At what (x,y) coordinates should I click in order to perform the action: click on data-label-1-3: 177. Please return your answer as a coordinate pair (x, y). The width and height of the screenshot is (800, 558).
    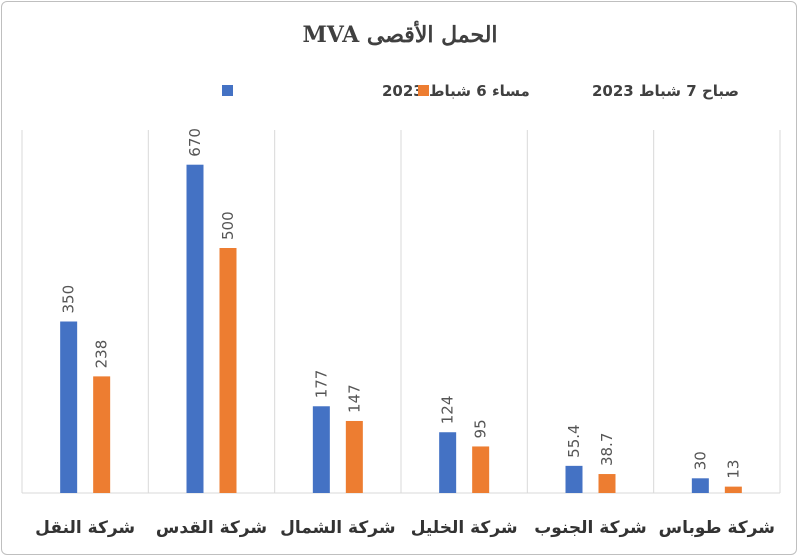
    Looking at the image, I should click on (321, 384).